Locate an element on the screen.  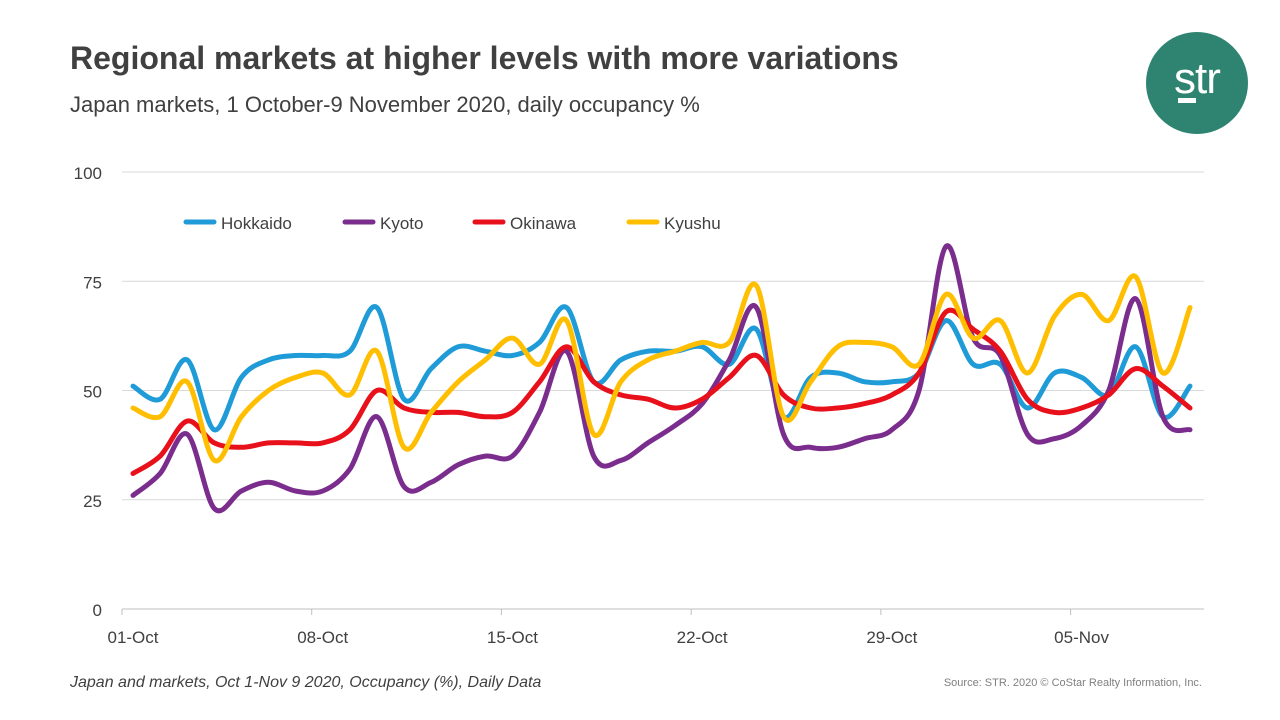
legend-label-kyoto: Kyoto is located at coordinates (401, 223).